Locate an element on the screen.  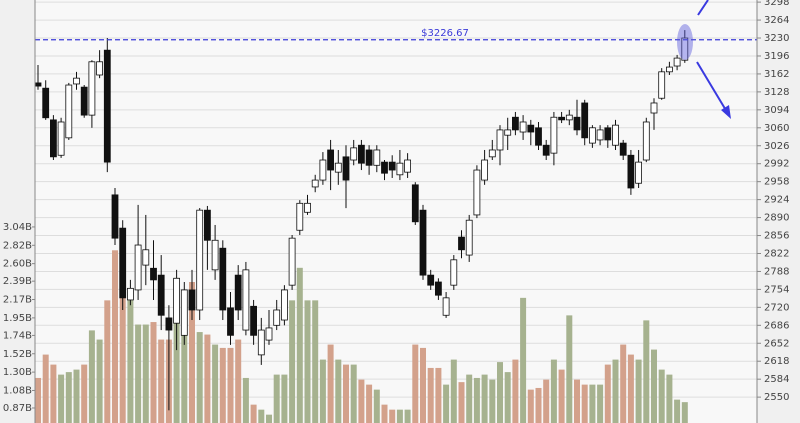
y-tick-label: 2788 is located at coordinates (776, 271).